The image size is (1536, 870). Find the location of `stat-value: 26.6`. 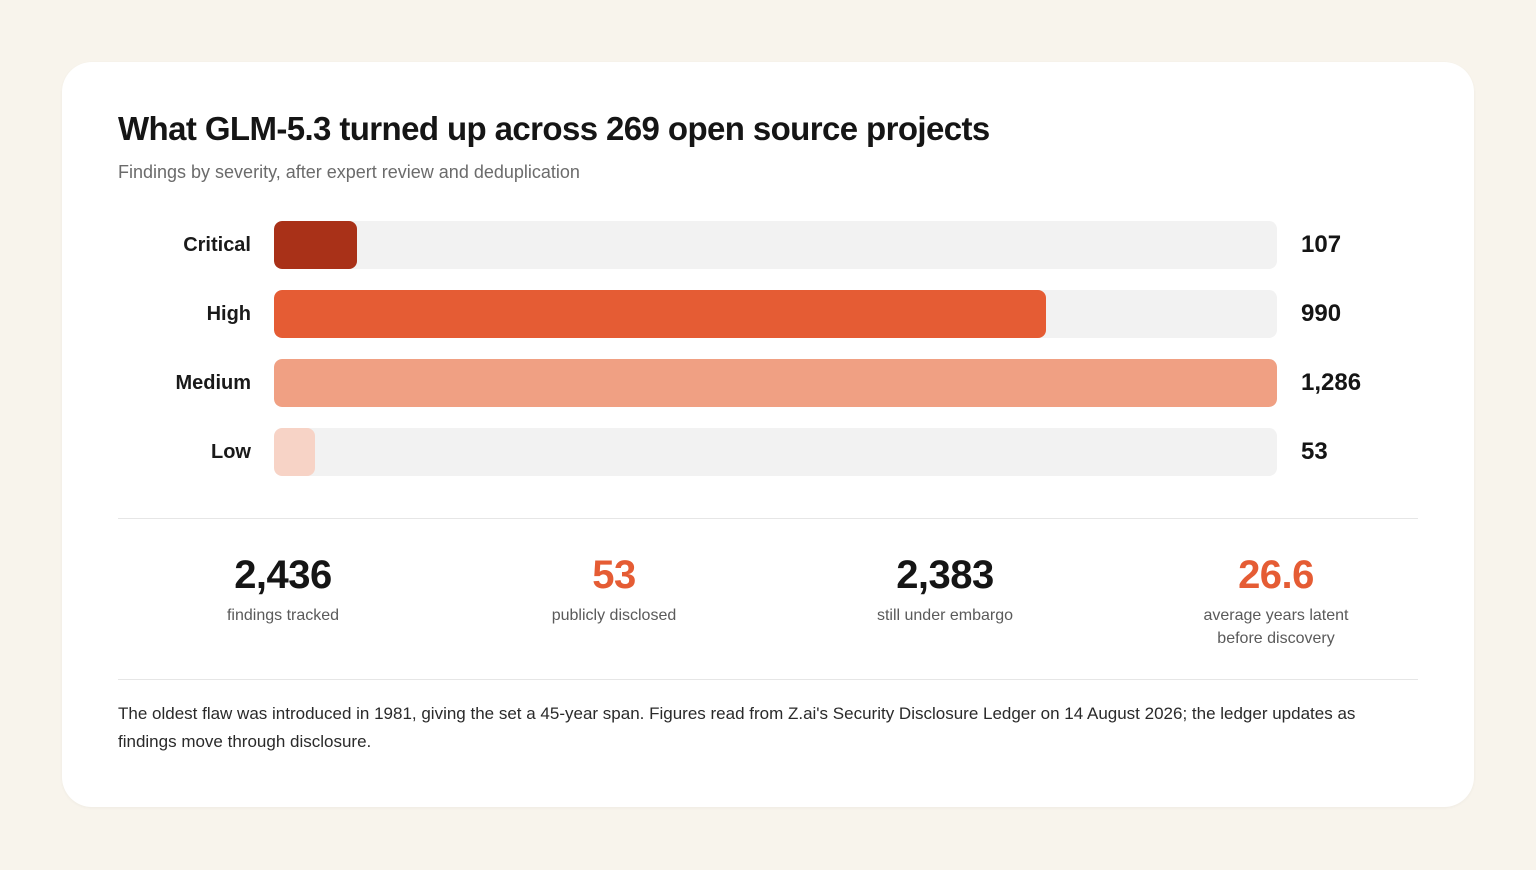

stat-value: 26.6 is located at coordinates (1276, 575).